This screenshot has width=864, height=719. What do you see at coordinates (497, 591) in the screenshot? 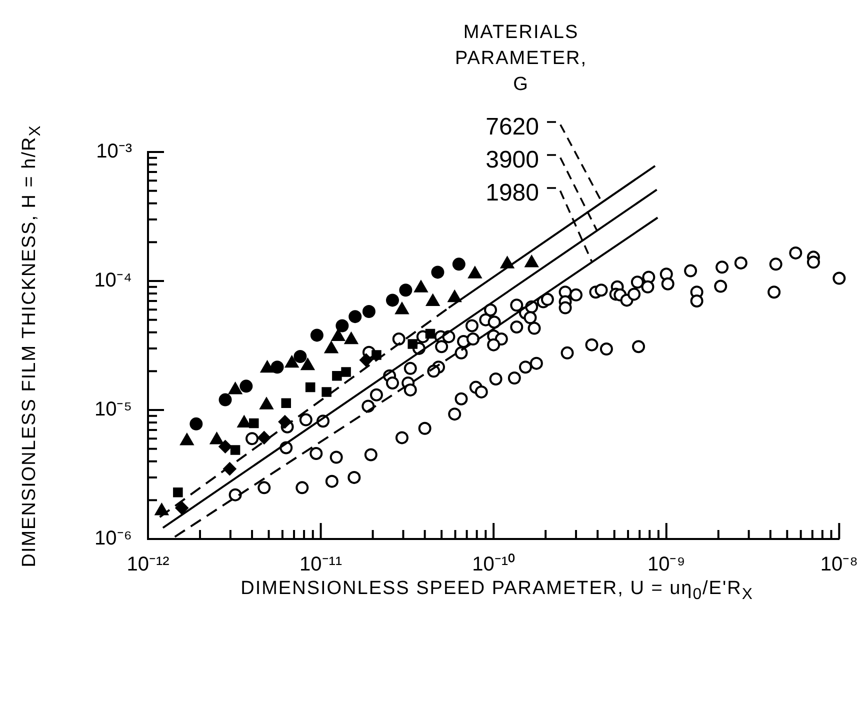
I see `x-axis-title: DIMENSIONLESS SPEED PARAMETER, U = uη$_{0}$/E'R$_{X}$` at bounding box center [497, 591].